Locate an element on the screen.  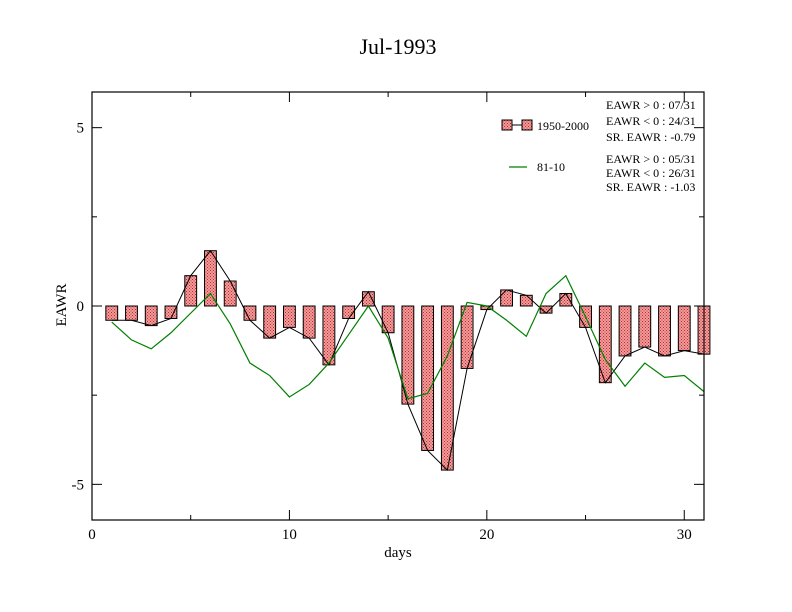
legend-swatch-1950-2000-a is located at coordinates (507, 125).